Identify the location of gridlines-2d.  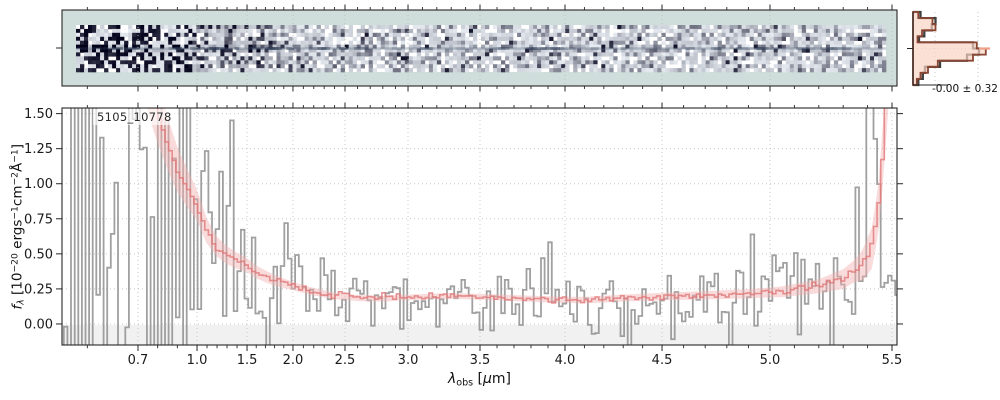
(515, 48).